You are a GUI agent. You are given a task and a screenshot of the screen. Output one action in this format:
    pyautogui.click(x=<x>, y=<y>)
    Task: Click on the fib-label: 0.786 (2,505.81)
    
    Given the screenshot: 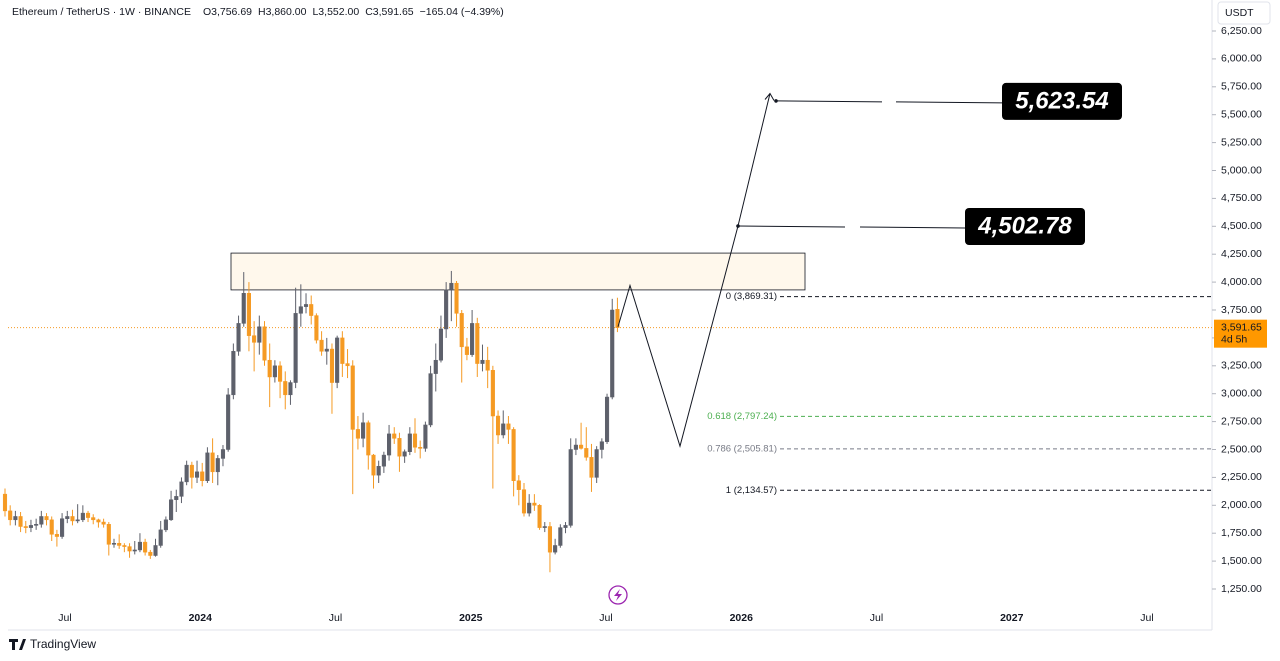 What is the action you would take?
    pyautogui.click(x=742, y=448)
    